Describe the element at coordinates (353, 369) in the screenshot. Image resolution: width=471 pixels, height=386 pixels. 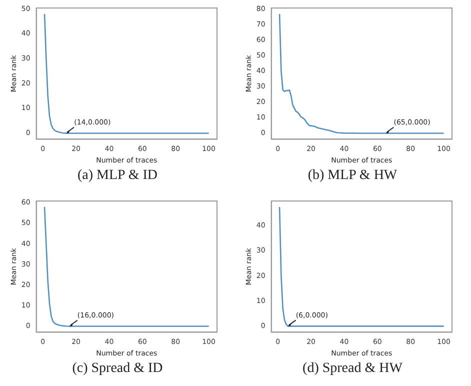
I see `text: (d) Spread & HW` at that location.